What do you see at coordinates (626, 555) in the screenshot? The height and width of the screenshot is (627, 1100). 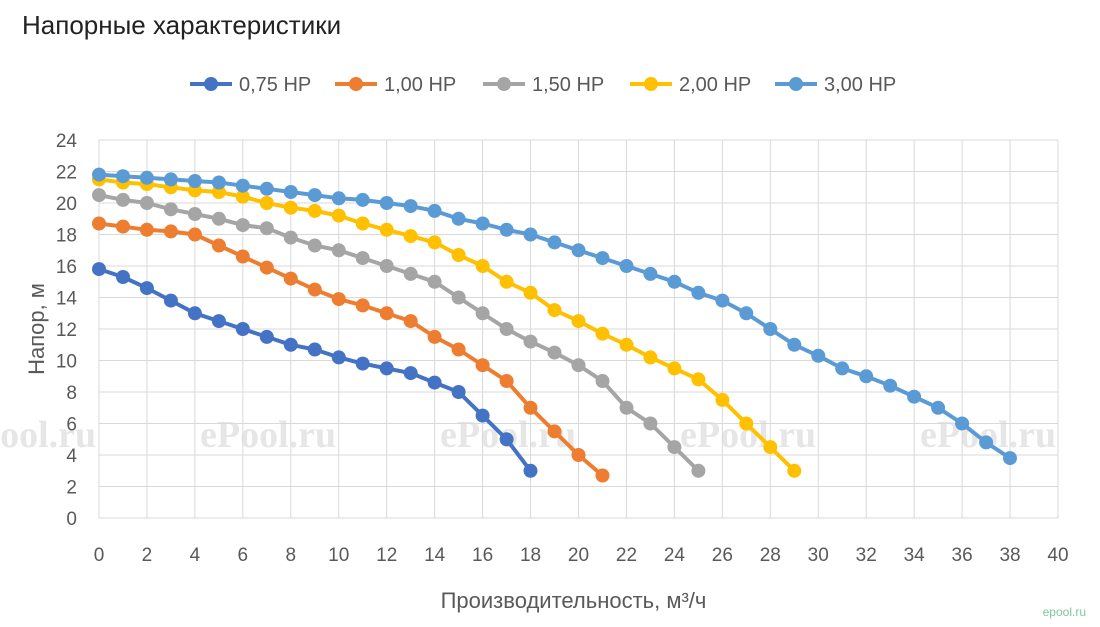 I see `x-tick-label: 22` at bounding box center [626, 555].